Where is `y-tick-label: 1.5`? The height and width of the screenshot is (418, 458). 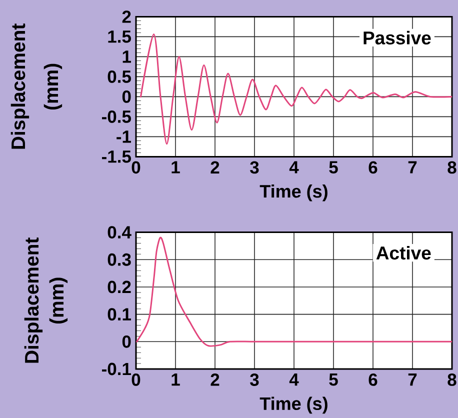
y-tick-label: 1.5 is located at coordinates (119, 36).